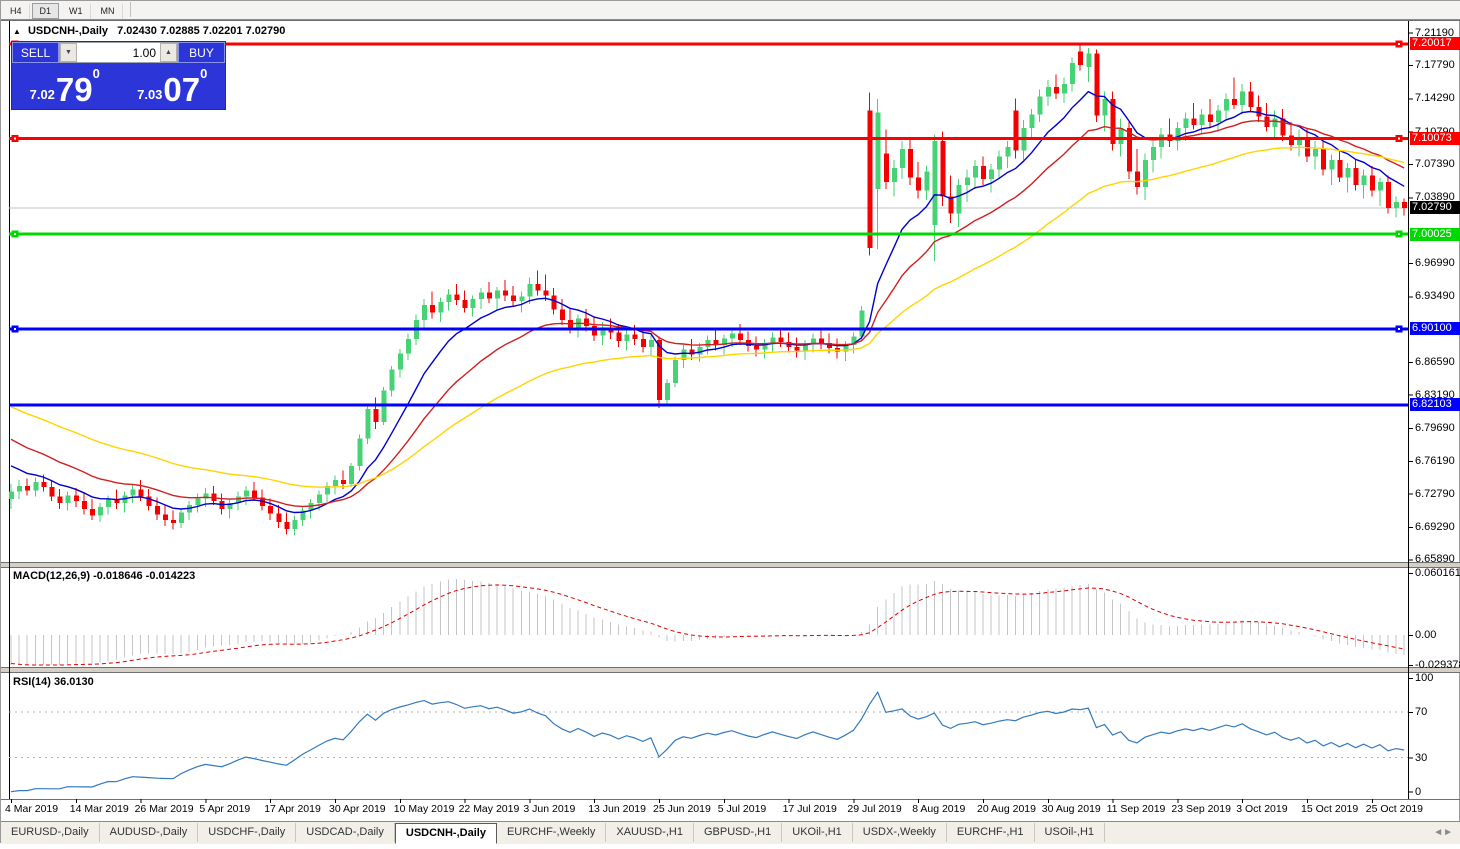 The height and width of the screenshot is (849, 1460). I want to click on chart-symbol-timeframe: USDCNH-,Daily, so click(68, 31).